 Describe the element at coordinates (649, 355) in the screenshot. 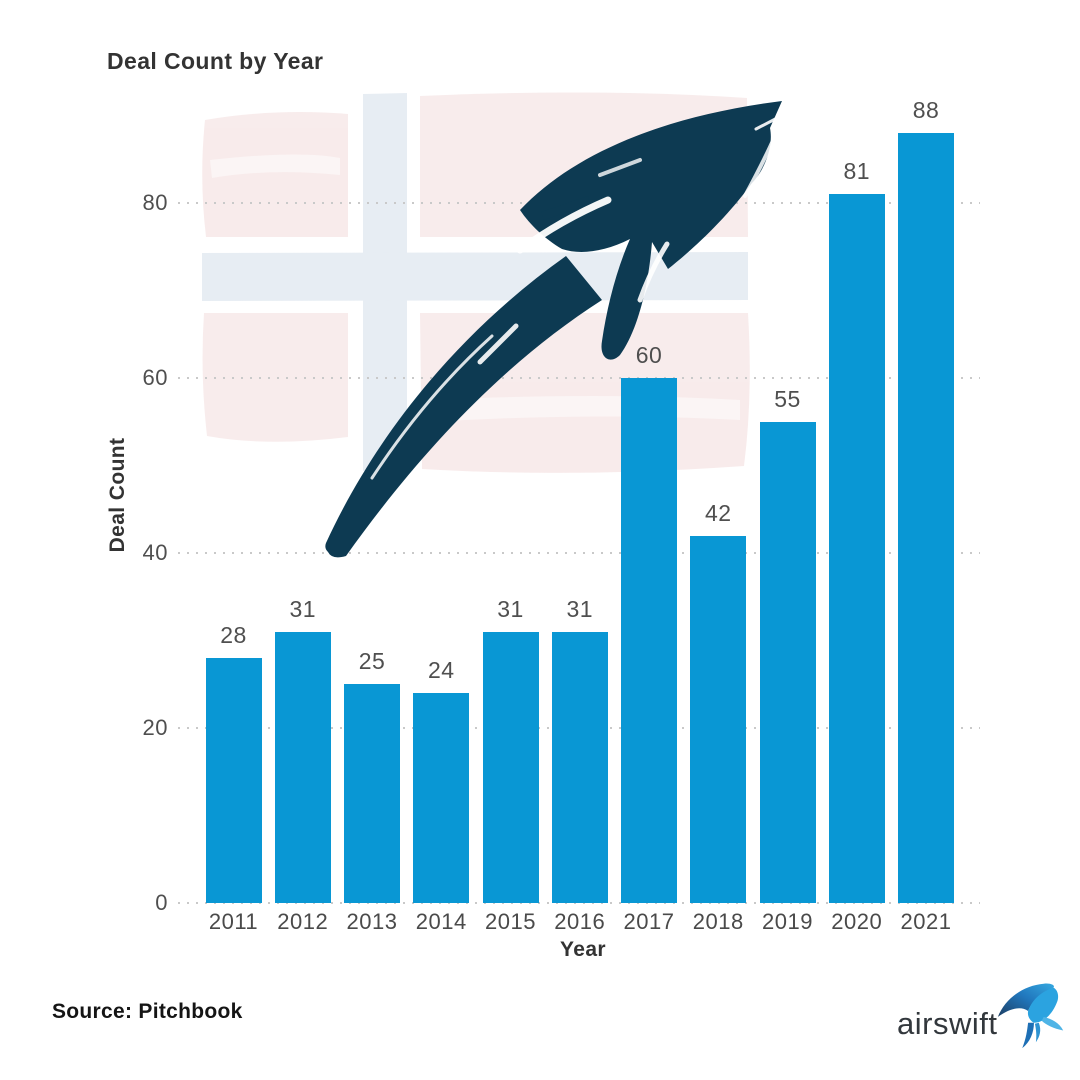

I see `bar-value-label-2017: 60` at that location.